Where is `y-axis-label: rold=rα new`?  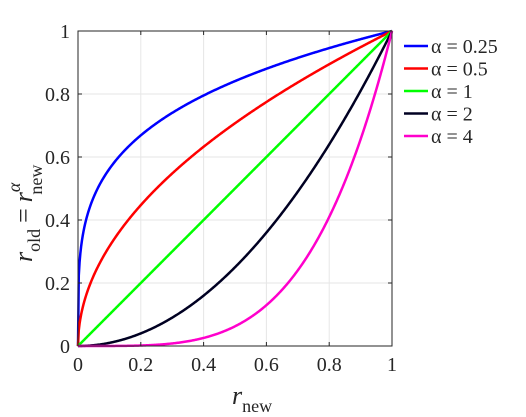
y-axis-label: rold=rα new is located at coordinates (25, 213).